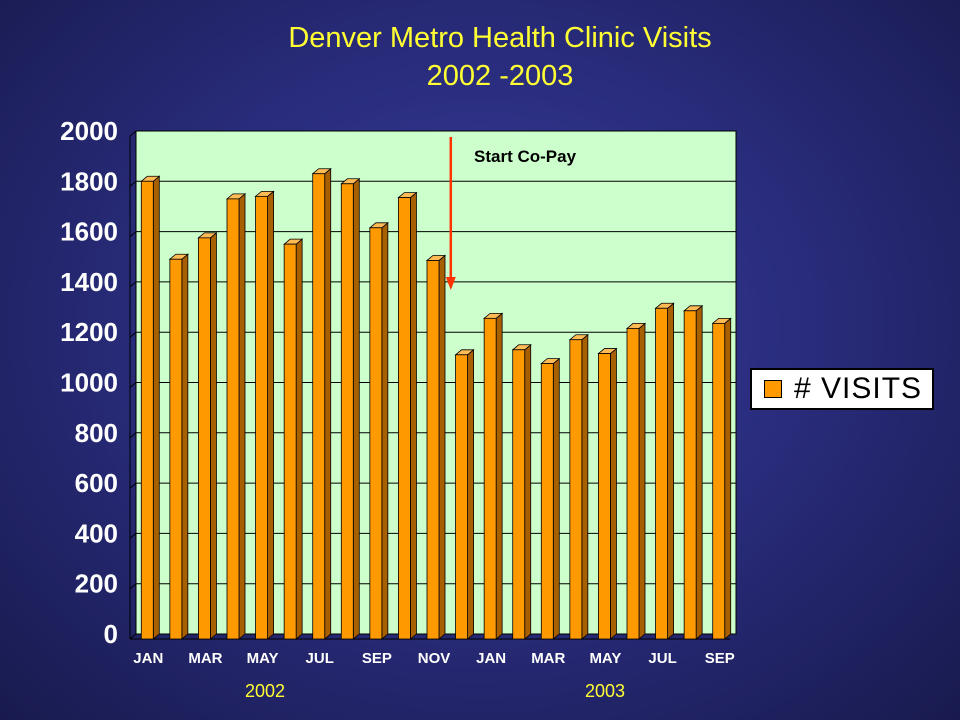 Image resolution: width=960 pixels, height=720 pixels. What do you see at coordinates (96, 433) in the screenshot?
I see `y-tick-label: 800` at bounding box center [96, 433].